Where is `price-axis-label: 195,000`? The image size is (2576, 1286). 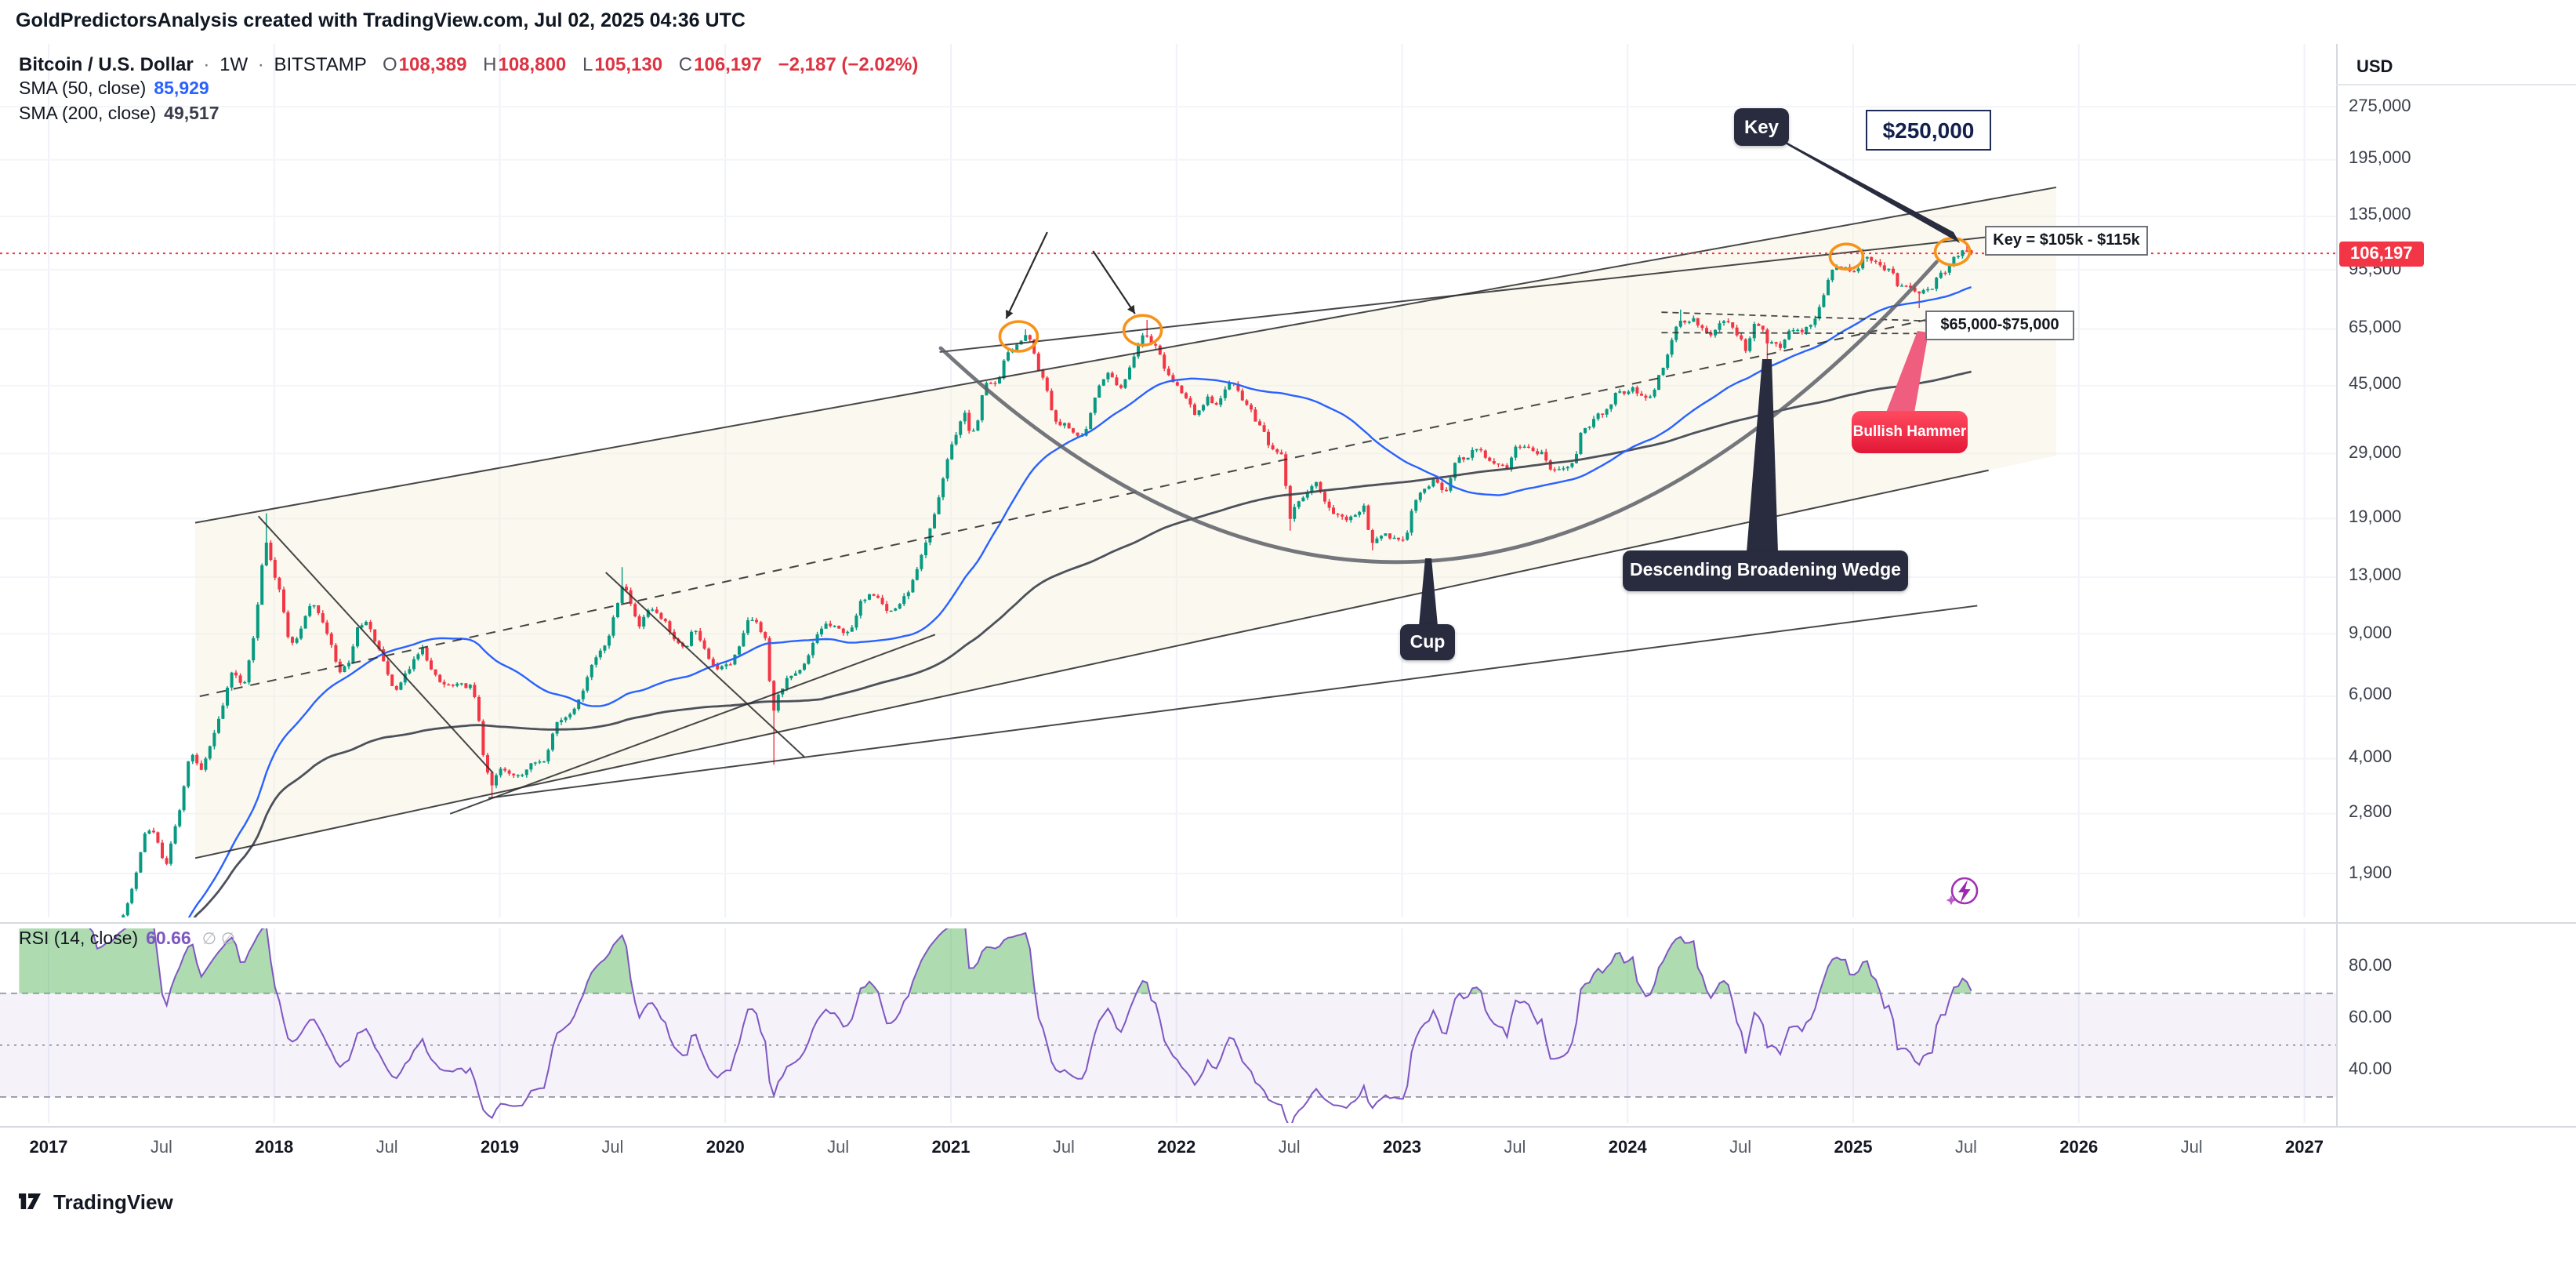 price-axis-label: 195,000 is located at coordinates (2380, 159).